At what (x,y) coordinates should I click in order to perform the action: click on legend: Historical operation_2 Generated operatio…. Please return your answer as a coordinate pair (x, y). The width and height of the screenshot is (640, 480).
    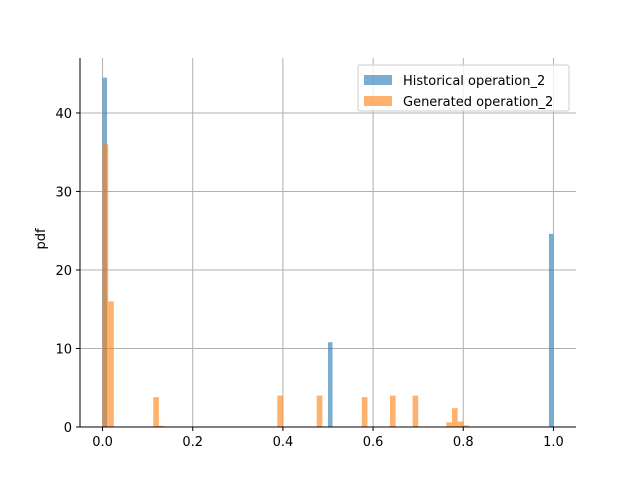
    Looking at the image, I should click on (463, 88).